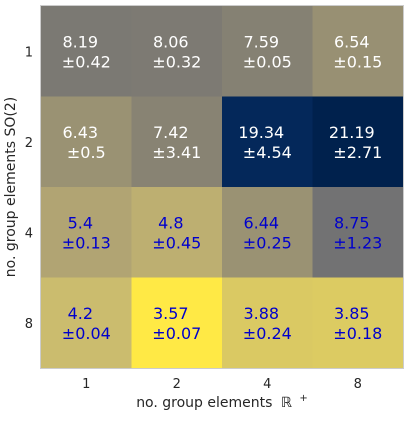 This screenshot has width=415, height=423. Describe the element at coordinates (267, 384) in the screenshot. I see `x-tick-label: 4` at that location.